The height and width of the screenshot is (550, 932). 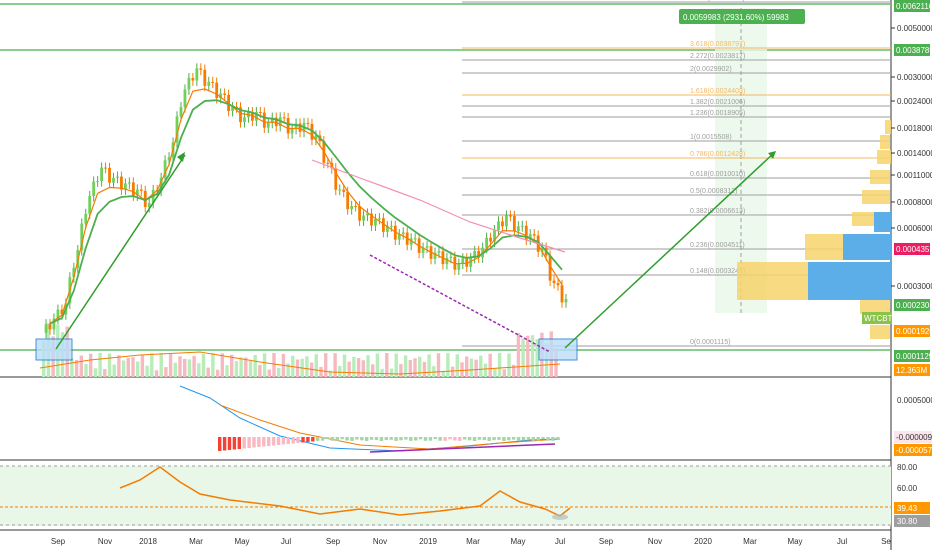 I want to click on macd-badge-label: -0.0000578, so click(x=914, y=450).